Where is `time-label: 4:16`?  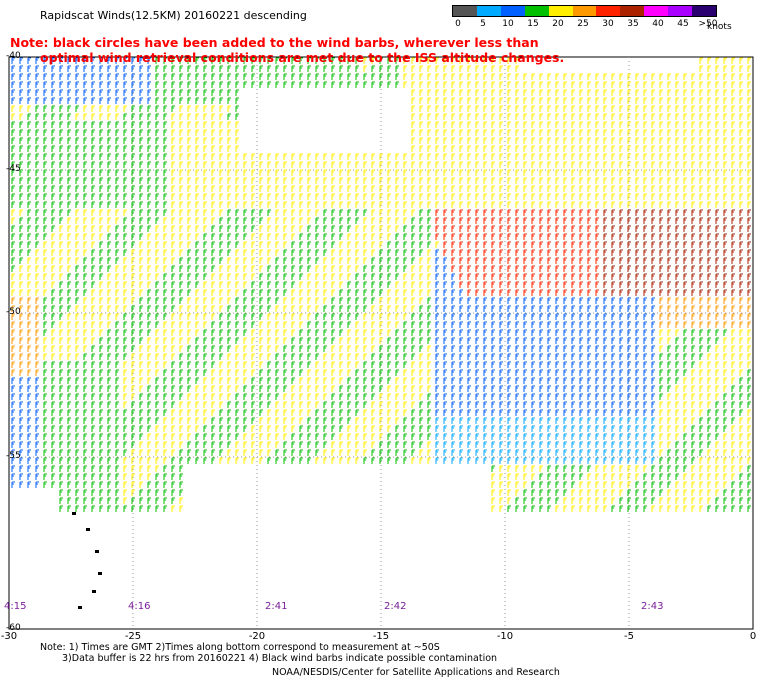
time-label: 4:16 is located at coordinates (139, 606).